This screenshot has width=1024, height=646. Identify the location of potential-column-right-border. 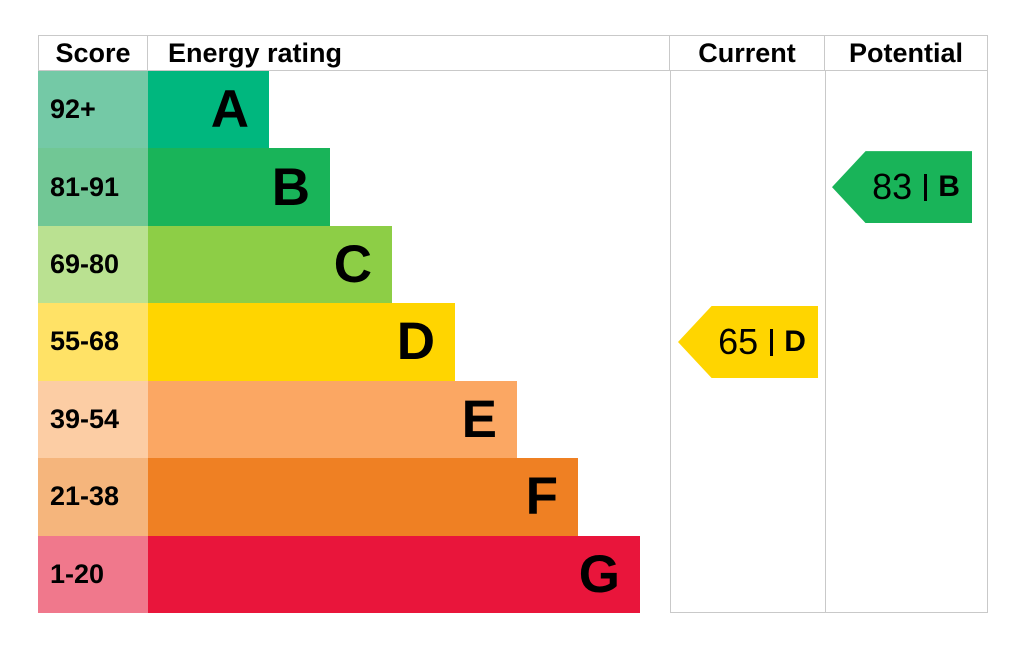
(987, 342).